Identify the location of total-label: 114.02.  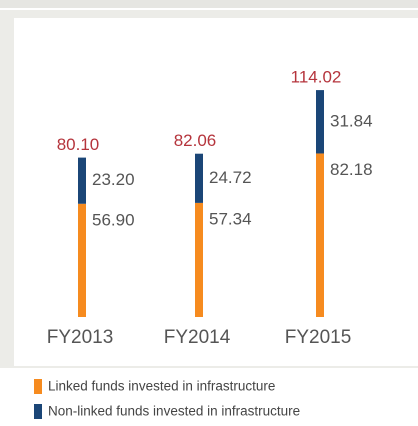
(316, 77).